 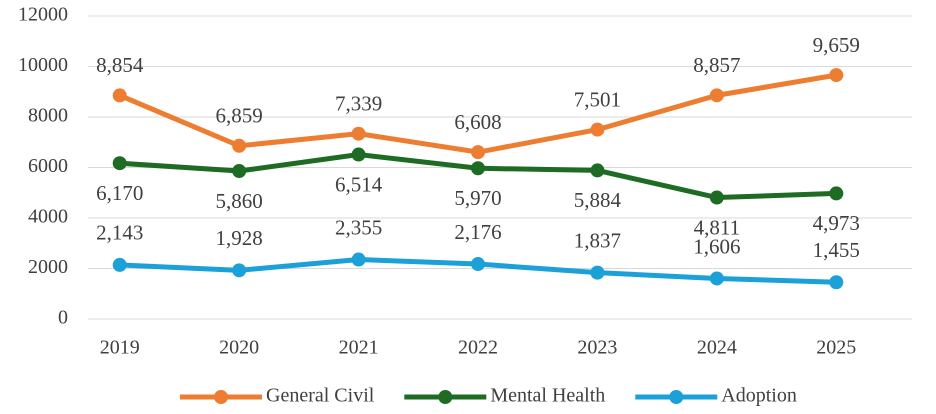 What do you see at coordinates (836, 348) in the screenshot?
I see `x-tick-label: 2025` at bounding box center [836, 348].